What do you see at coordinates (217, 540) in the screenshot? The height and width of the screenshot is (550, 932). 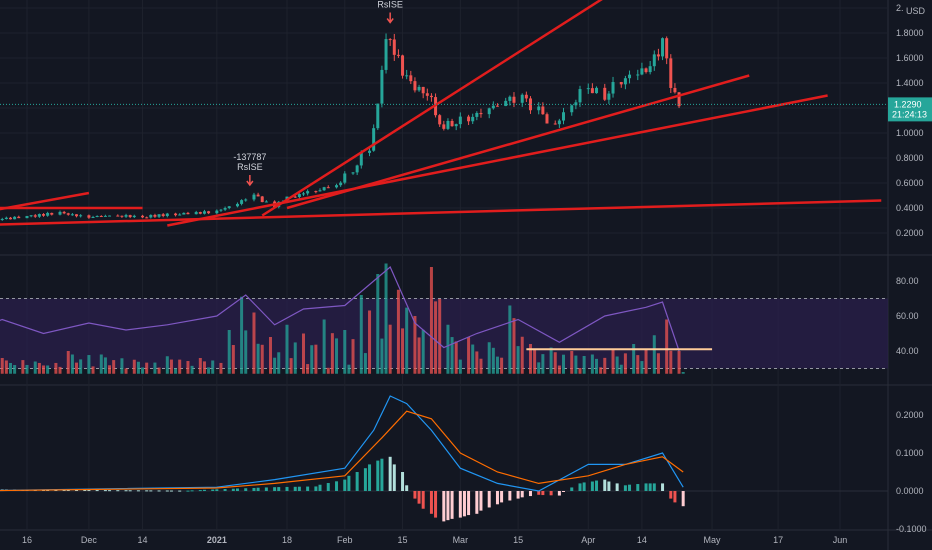 I see `x-tick-label: 2021` at bounding box center [217, 540].